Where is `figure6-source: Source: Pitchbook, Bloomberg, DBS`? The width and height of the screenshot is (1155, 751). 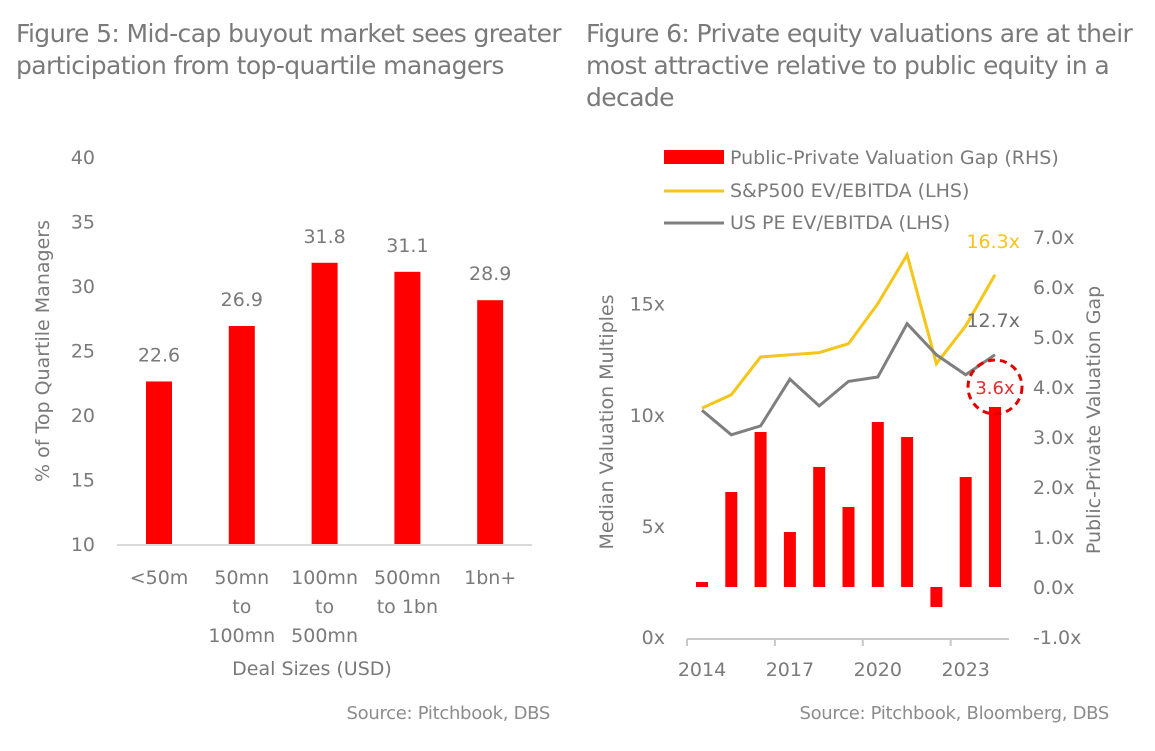
figure6-source: Source: Pitchbook, Bloomberg, DBS is located at coordinates (954, 713).